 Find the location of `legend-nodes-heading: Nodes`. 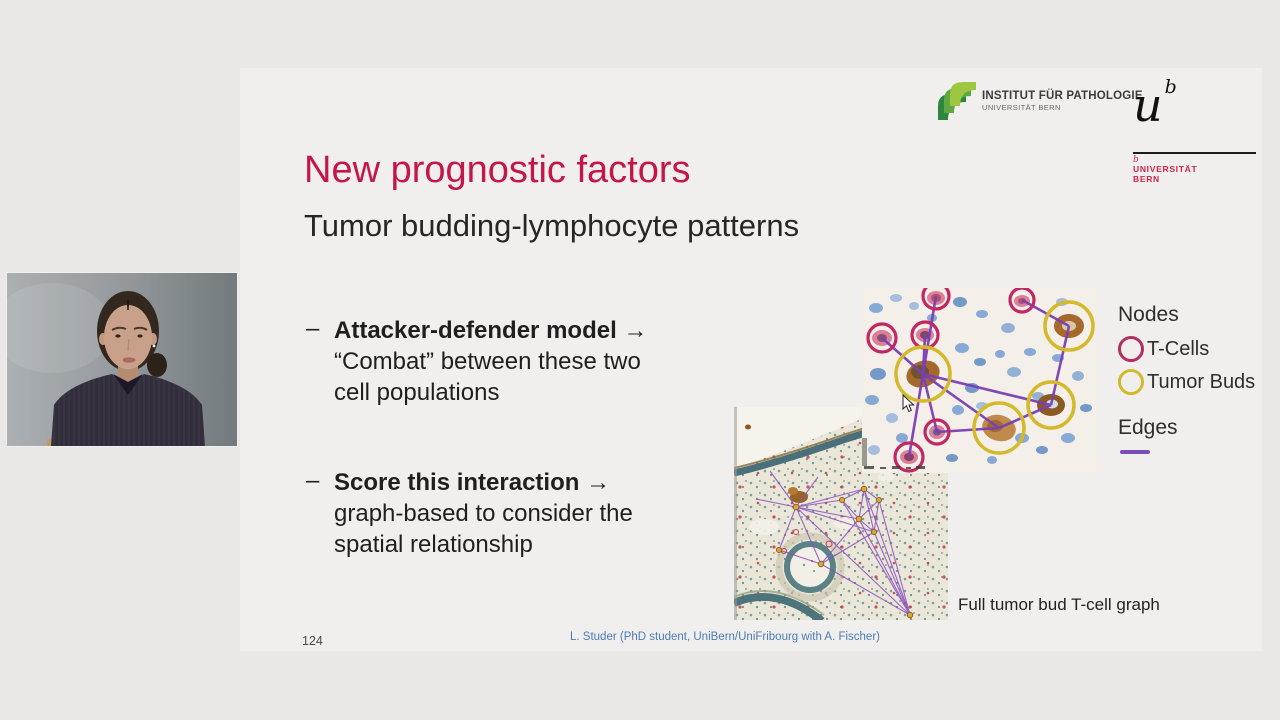

legend-nodes-heading: Nodes is located at coordinates (1148, 314).